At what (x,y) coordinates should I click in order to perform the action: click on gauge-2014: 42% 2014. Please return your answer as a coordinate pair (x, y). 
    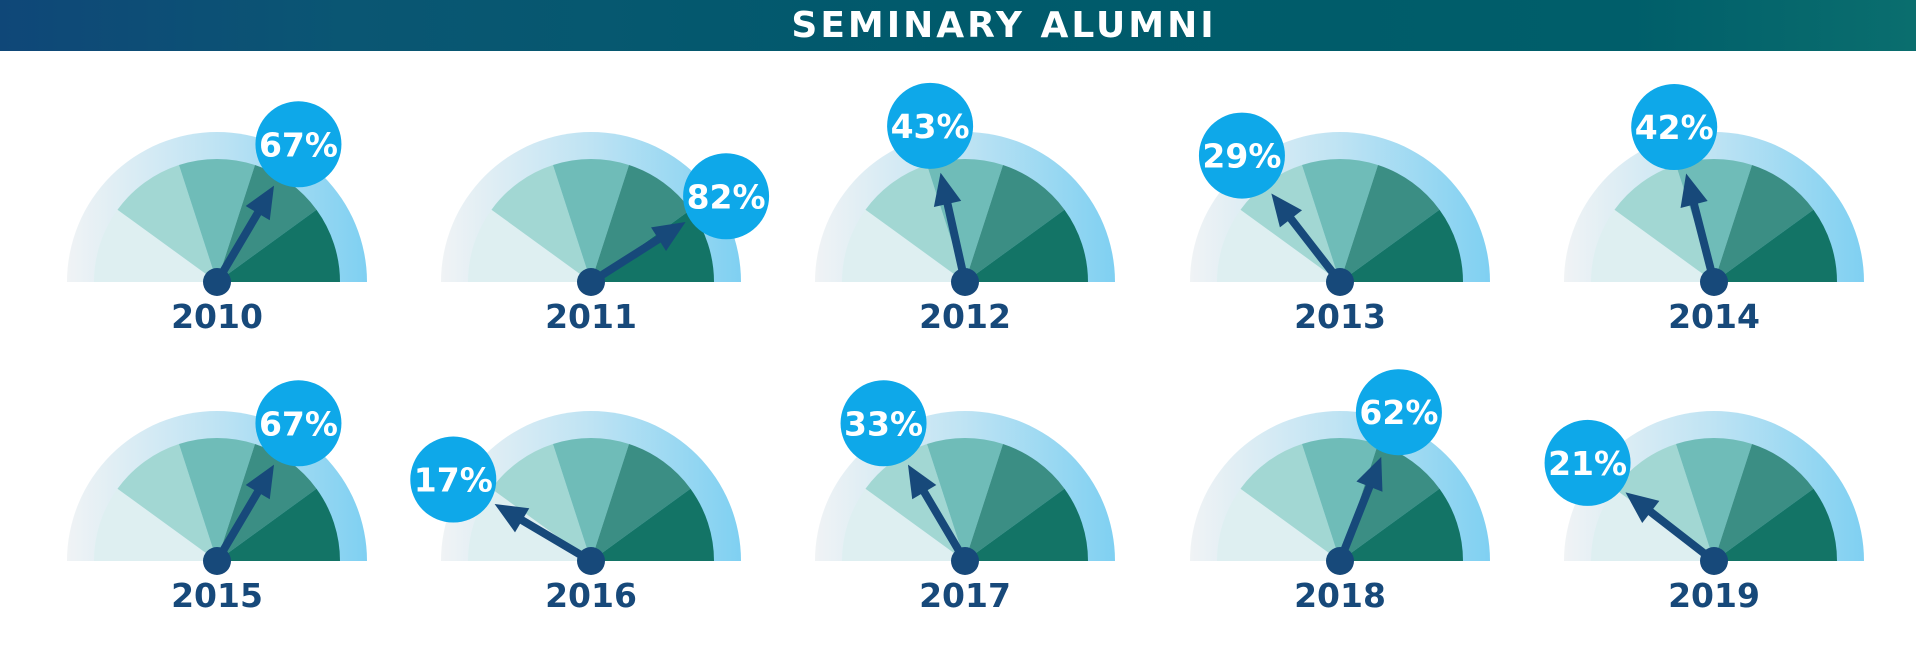
    Looking at the image, I should click on (1714, 210).